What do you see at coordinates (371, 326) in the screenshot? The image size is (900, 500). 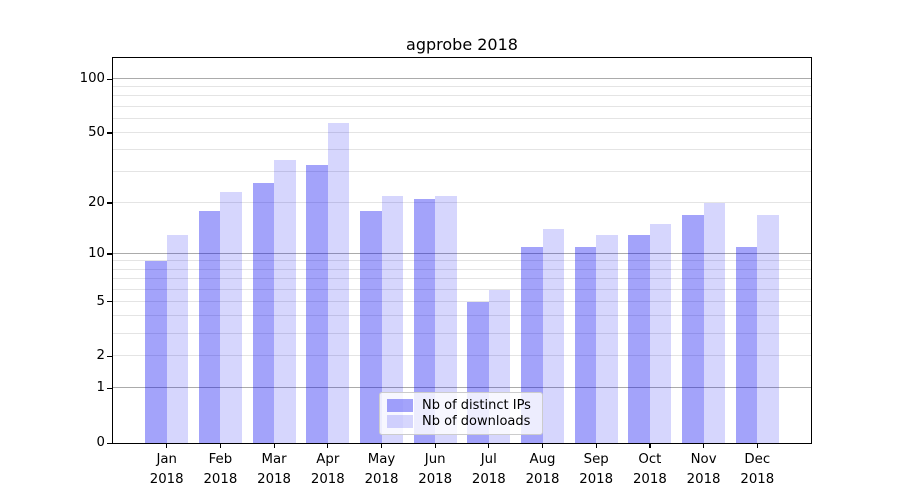 I see `bar-distinct-ips-may-2018` at bounding box center [371, 326].